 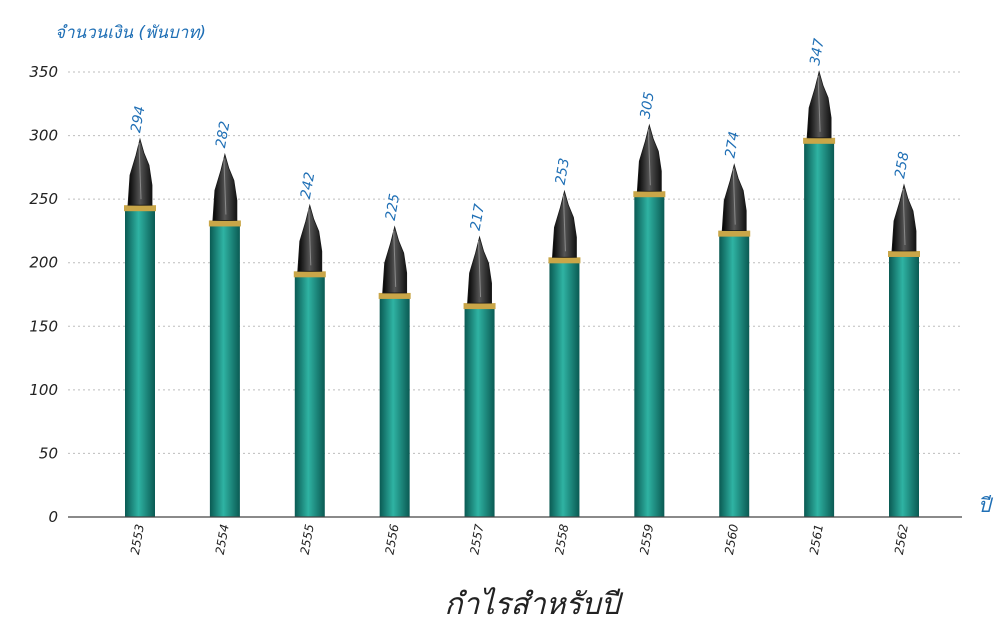 I want to click on value-label: 258, so click(x=902, y=164).